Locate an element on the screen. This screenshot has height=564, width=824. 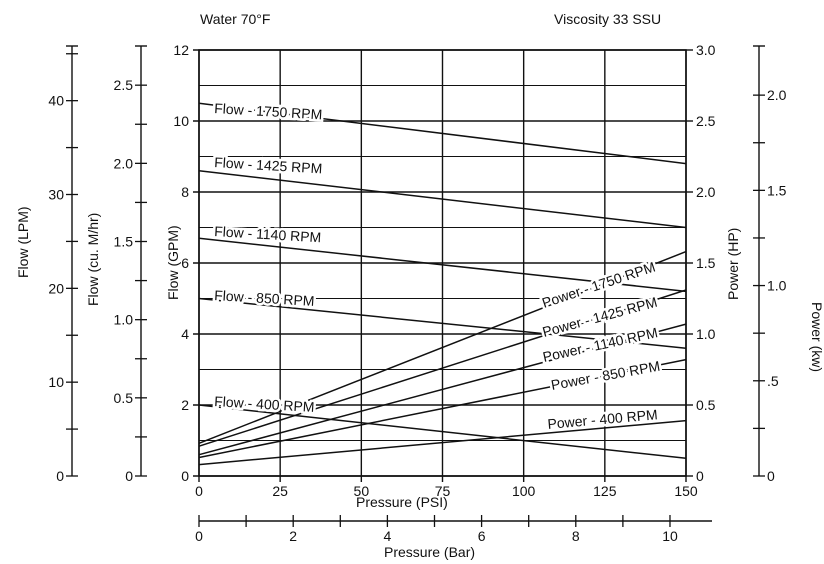
series-label: Flow - 400 RPM is located at coordinates (264, 404).